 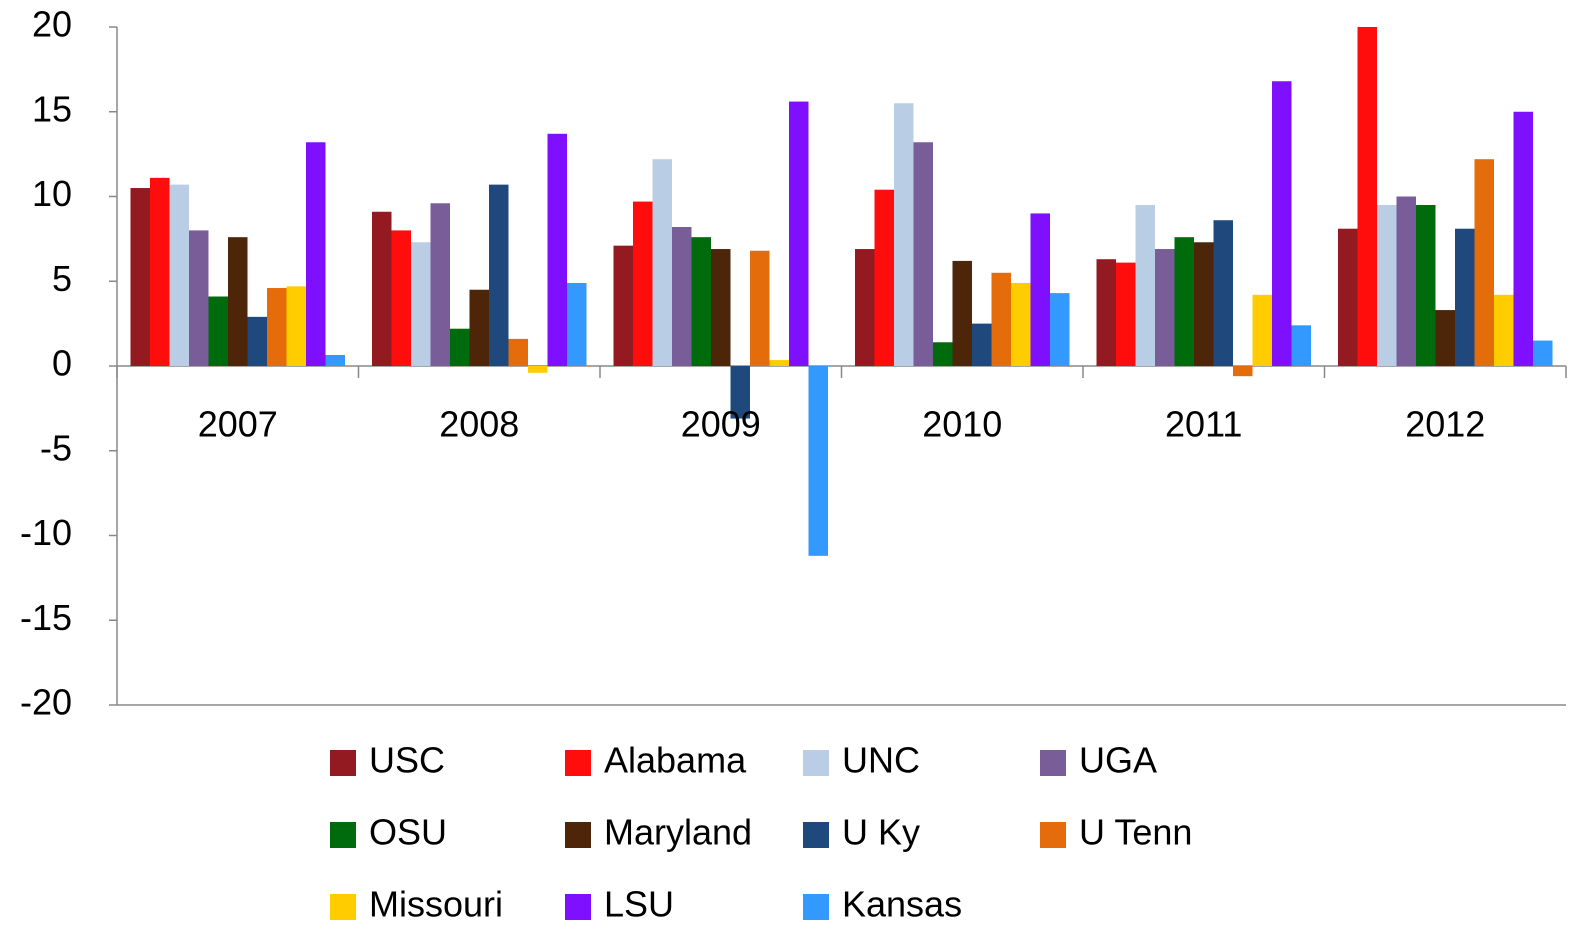 What do you see at coordinates (678, 832) in the screenshot?
I see `legend-label: Maryland` at bounding box center [678, 832].